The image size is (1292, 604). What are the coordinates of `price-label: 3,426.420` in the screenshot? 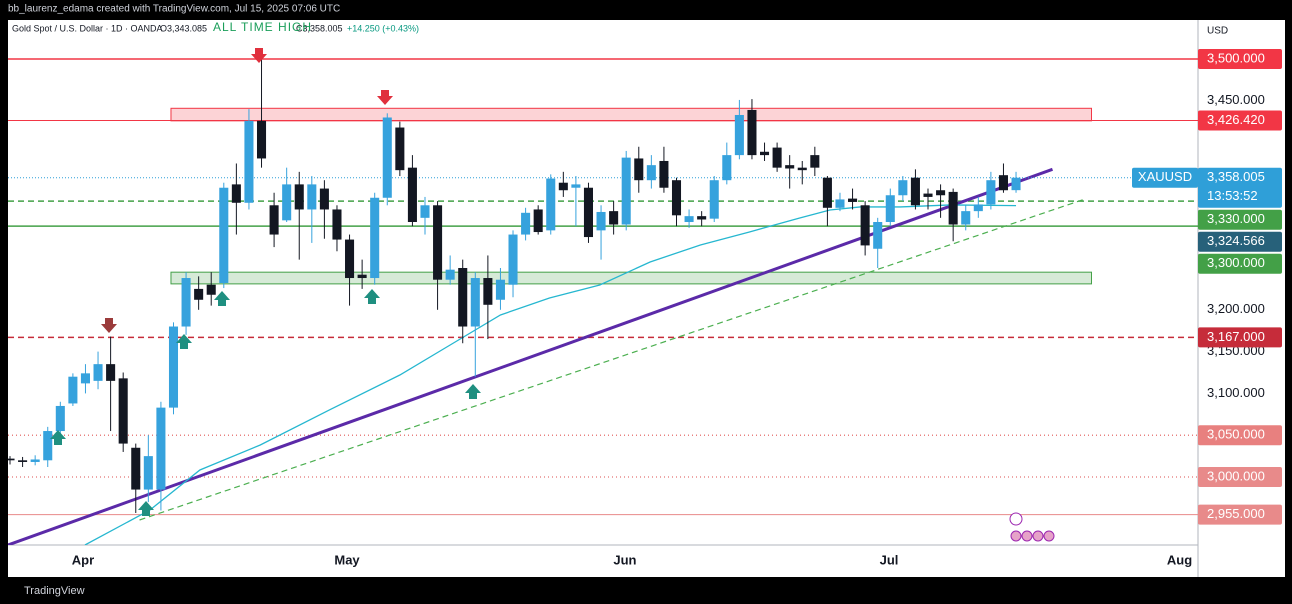 It's located at (1236, 119).